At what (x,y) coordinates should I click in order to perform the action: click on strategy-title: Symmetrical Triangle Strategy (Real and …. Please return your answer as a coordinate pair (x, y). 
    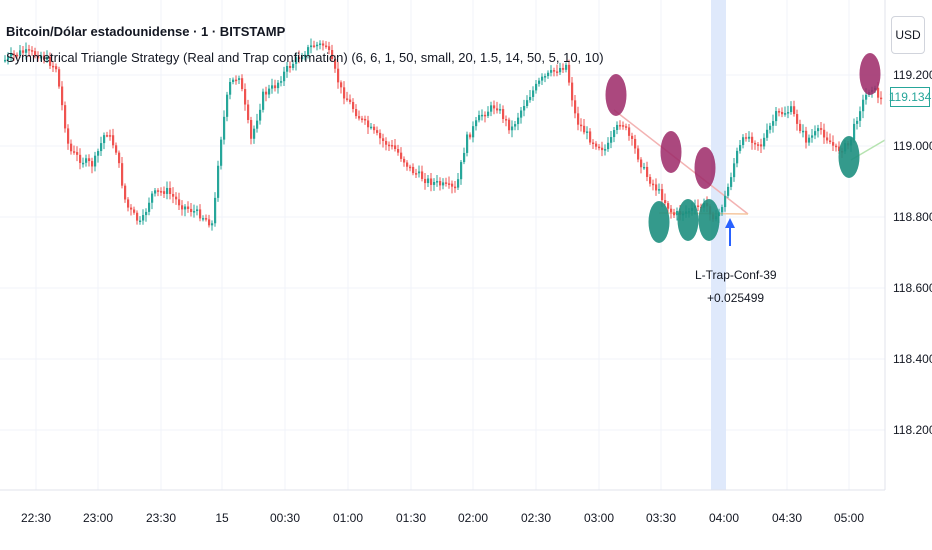
    Looking at the image, I should click on (305, 57).